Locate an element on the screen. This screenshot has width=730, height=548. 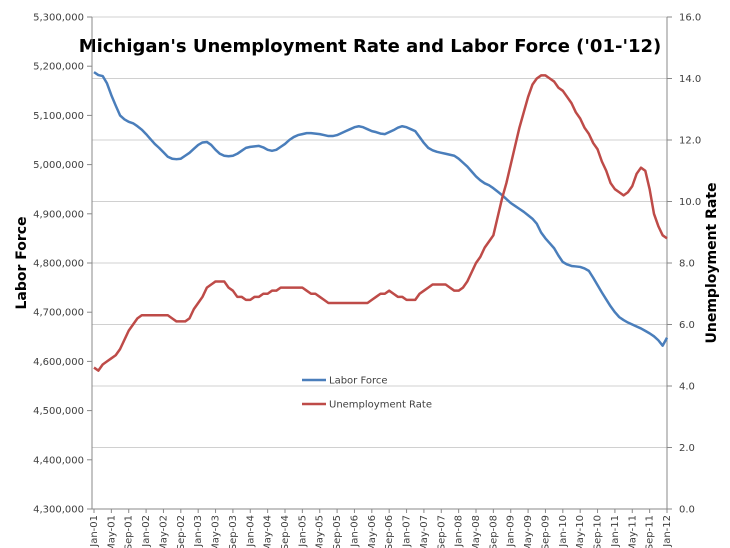
y2-tick-label: 4.0 is located at coordinates (687, 387).